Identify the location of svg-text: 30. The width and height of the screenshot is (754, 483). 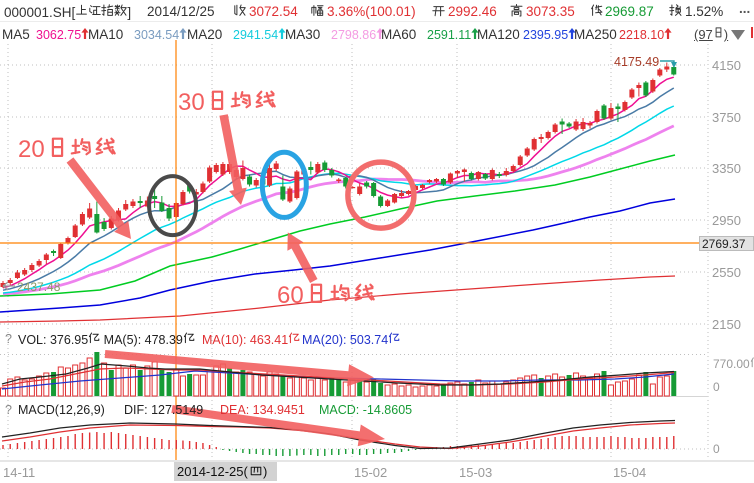
(191, 102).